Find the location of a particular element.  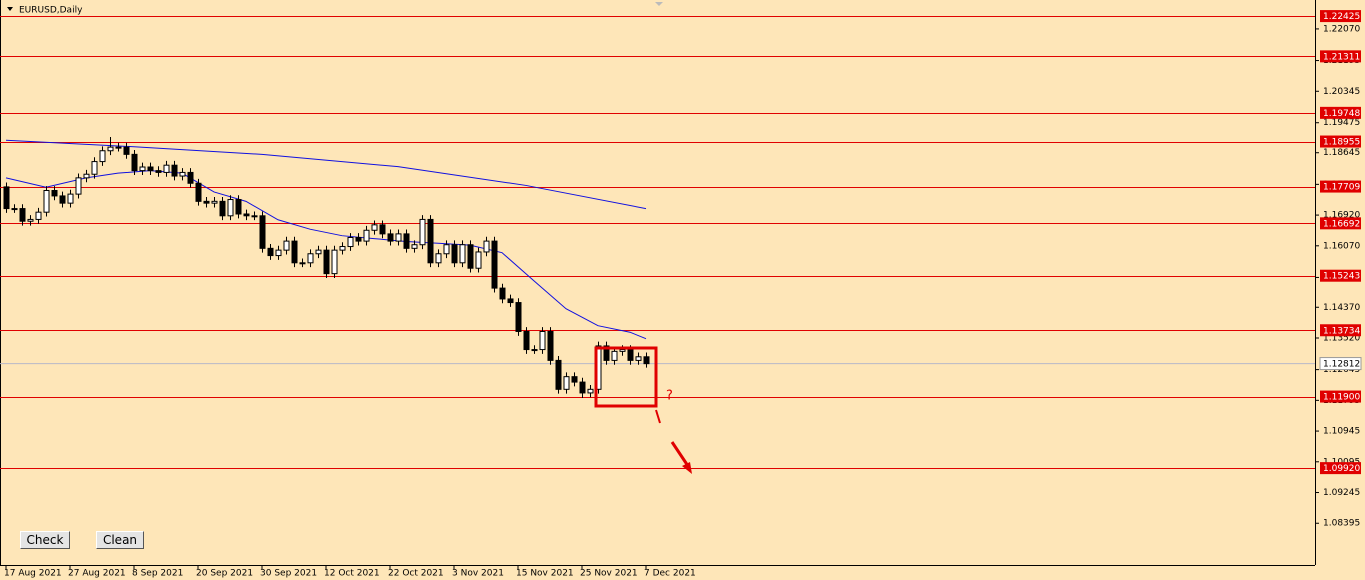

check-button: Check is located at coordinates (45, 540).